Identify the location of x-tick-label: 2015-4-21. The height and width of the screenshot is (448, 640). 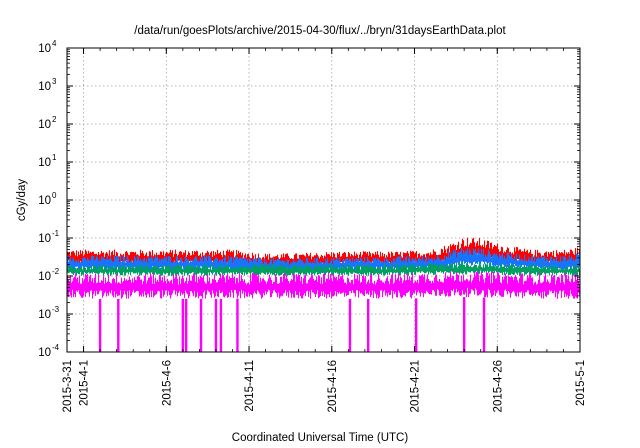
(416, 386).